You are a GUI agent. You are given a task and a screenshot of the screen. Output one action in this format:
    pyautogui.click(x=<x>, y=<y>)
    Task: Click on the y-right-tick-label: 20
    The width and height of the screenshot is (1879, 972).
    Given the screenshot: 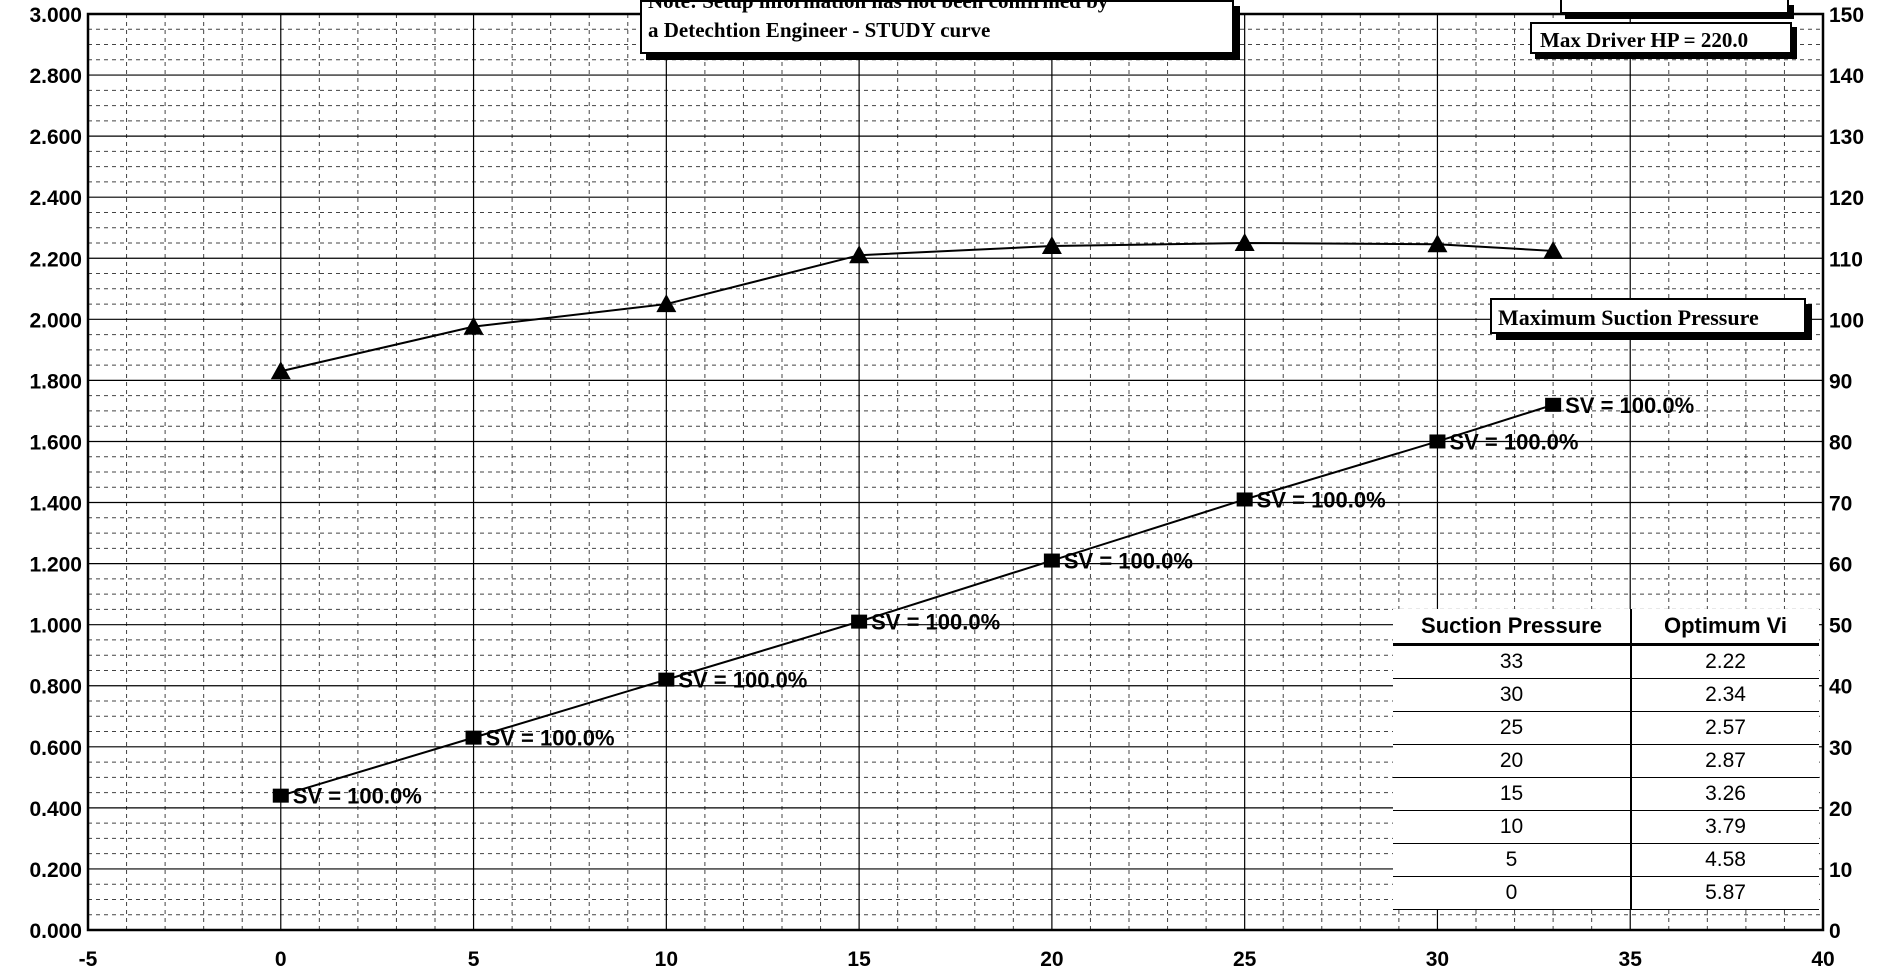 What is the action you would take?
    pyautogui.click(x=1840, y=809)
    